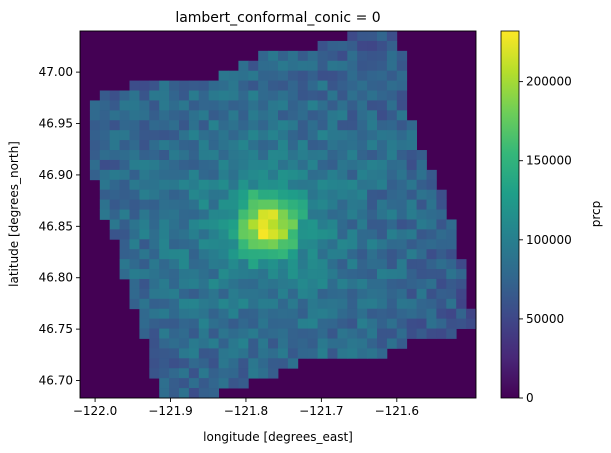  What do you see at coordinates (56, 124) in the screenshot?
I see `y-tick-label: 46.95` at bounding box center [56, 124].